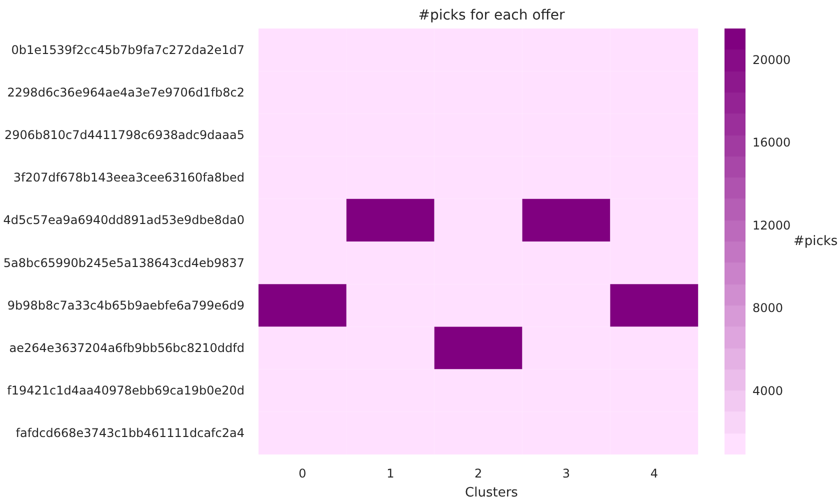 The image size is (840, 503). What do you see at coordinates (125, 305) in the screenshot?
I see `y-tick-label: 9b98b8c7a33c4b65b9aebfe6a799e6d9` at bounding box center [125, 305].